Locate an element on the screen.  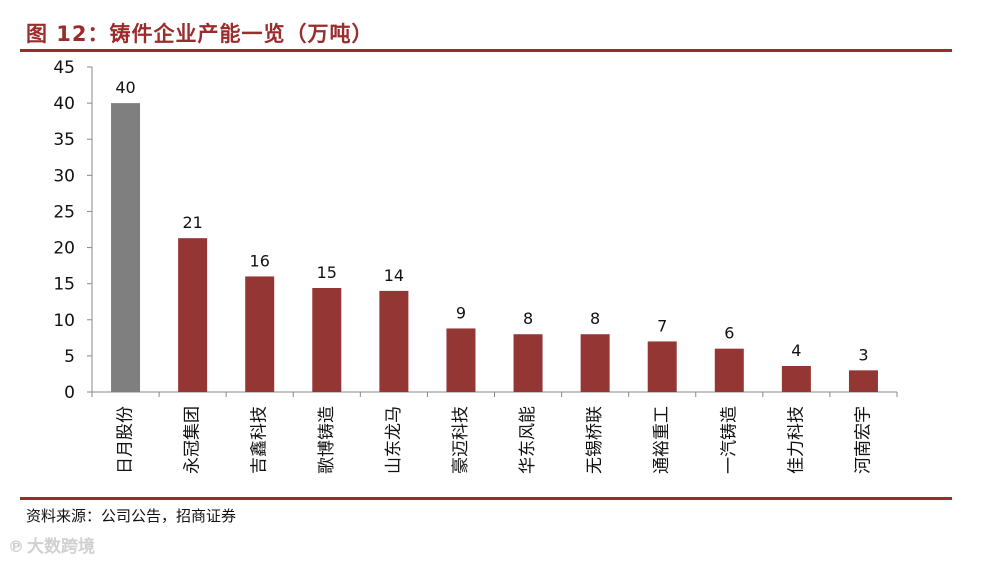
y-tick-label: 45 is located at coordinates (64, 68).